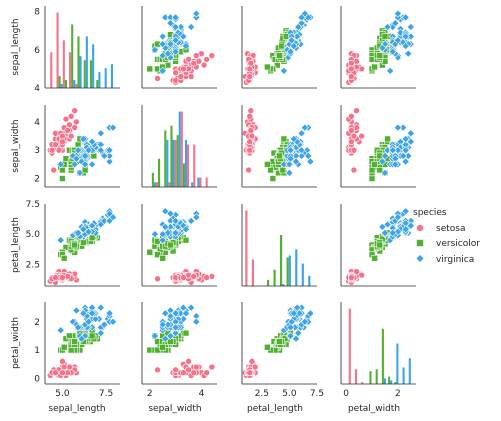  Describe the element at coordinates (37, 13) in the screenshot. I see `y-tick-label-sepal-length-2: 8` at that location.